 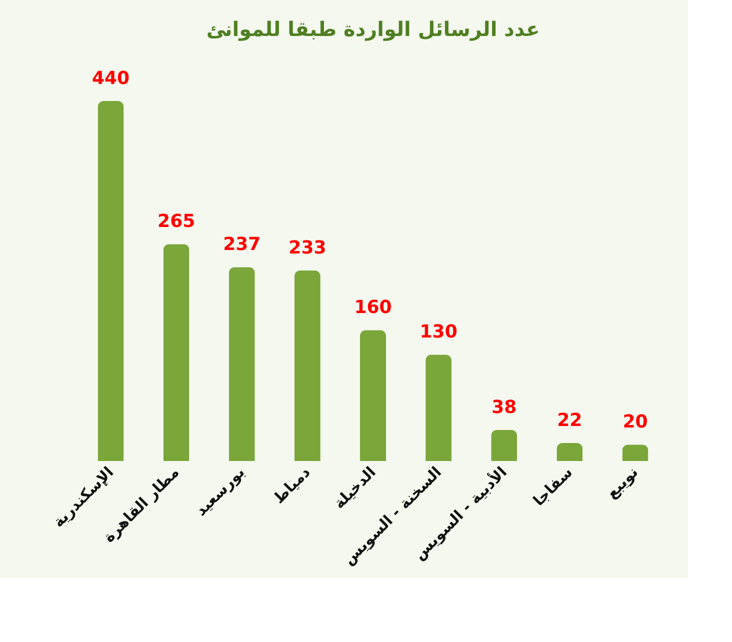 What do you see at coordinates (307, 247) in the screenshot?
I see `data-label: 233` at bounding box center [307, 247].